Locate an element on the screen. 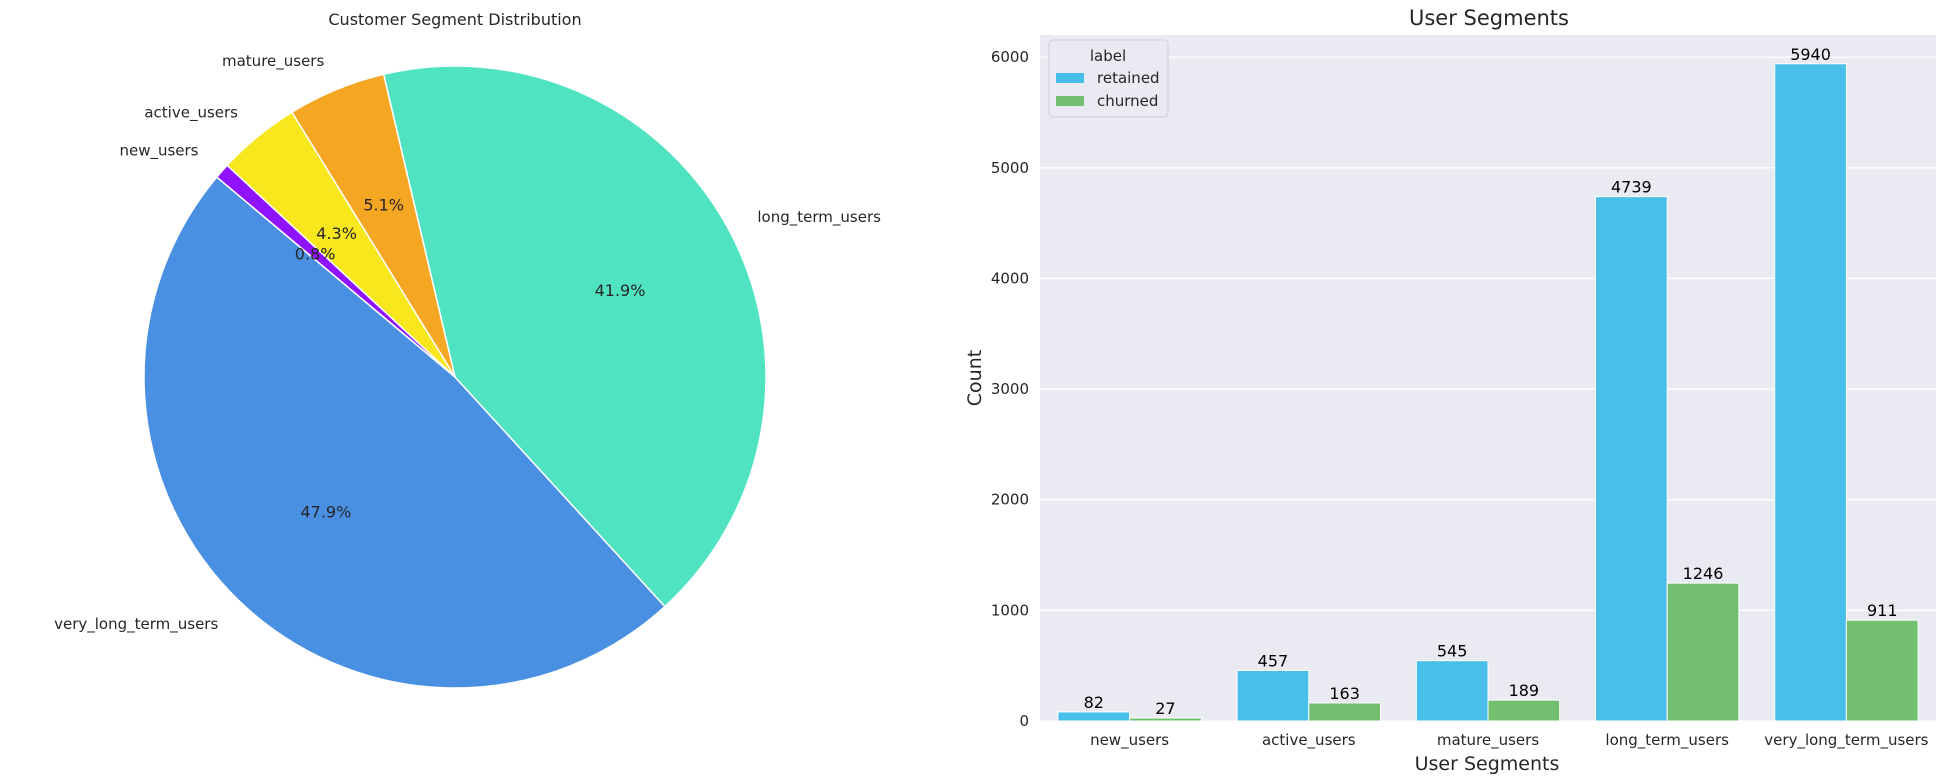  bar-retained-active-users is located at coordinates (1273, 695).